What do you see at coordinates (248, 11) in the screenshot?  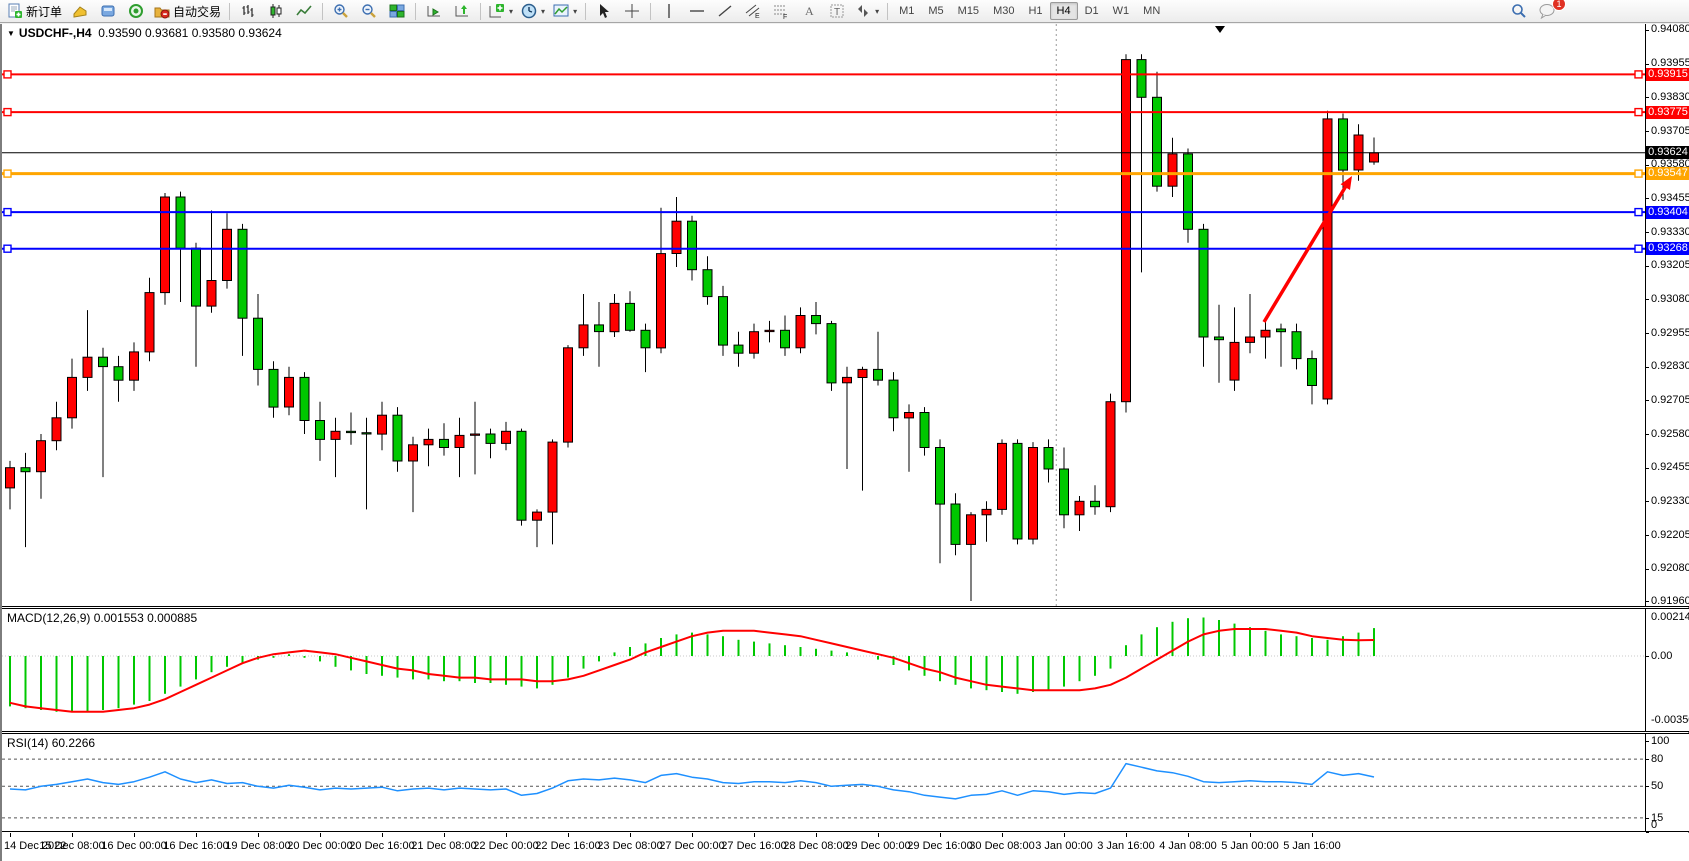 I see `bar-chart-mode-button` at bounding box center [248, 11].